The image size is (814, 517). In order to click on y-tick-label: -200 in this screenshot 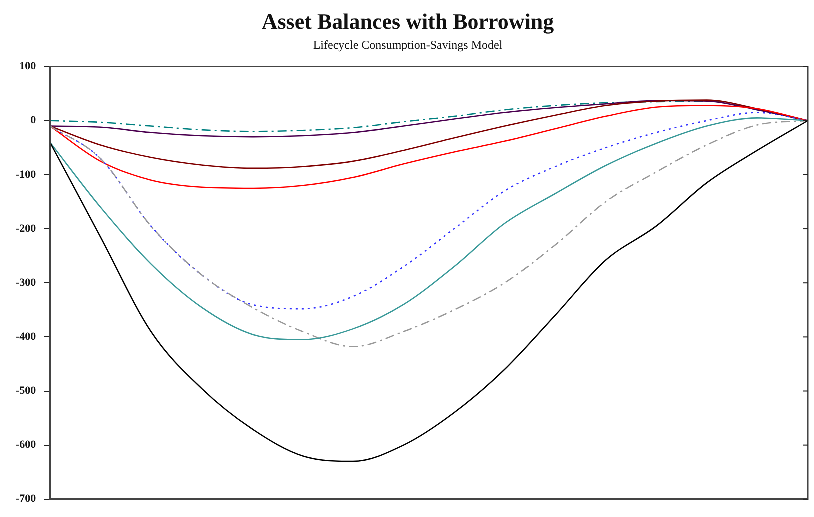, I will do `click(26, 228)`.